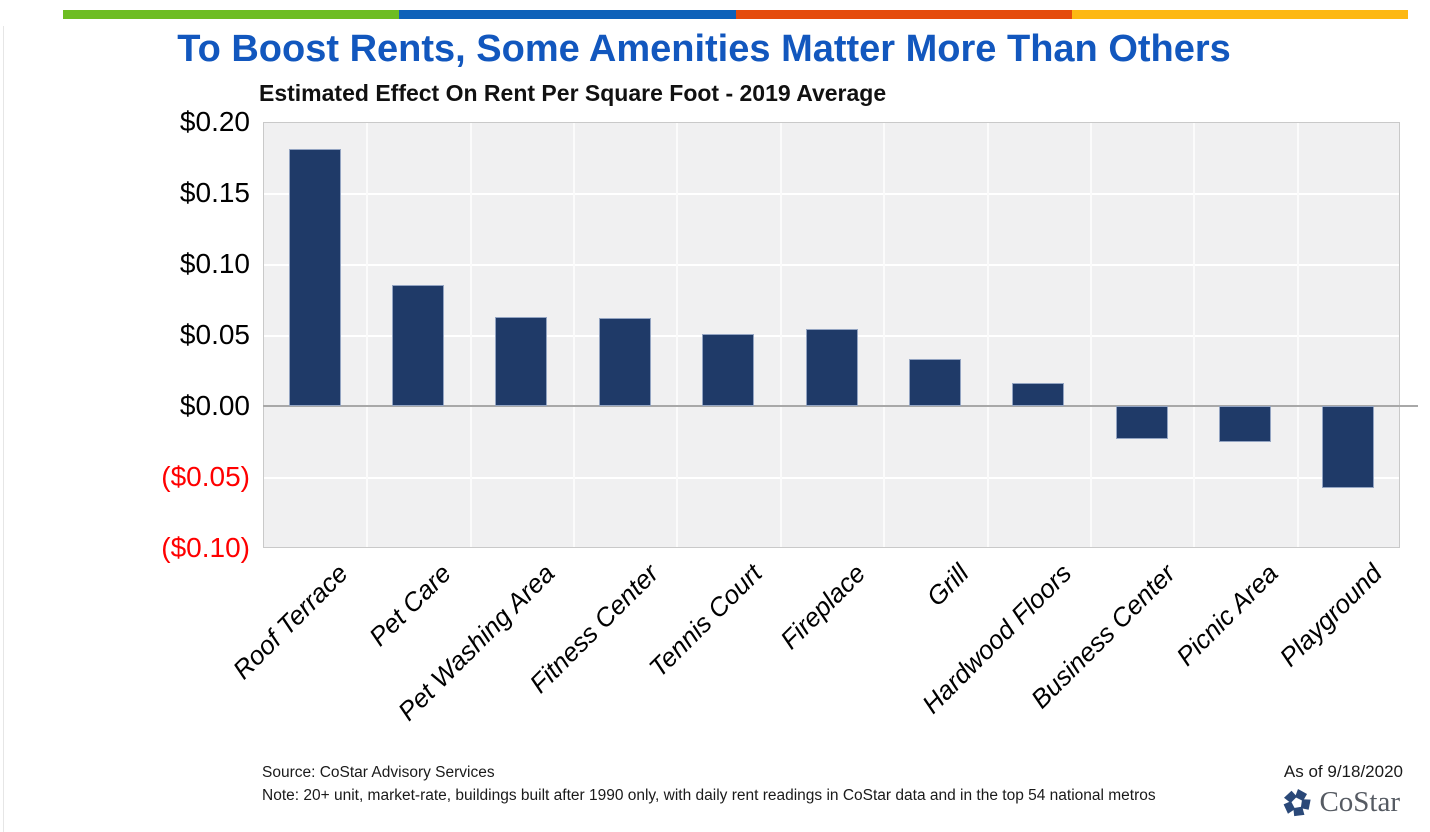  What do you see at coordinates (1239, 14) in the screenshot?
I see `accent-segment-yellow` at bounding box center [1239, 14].